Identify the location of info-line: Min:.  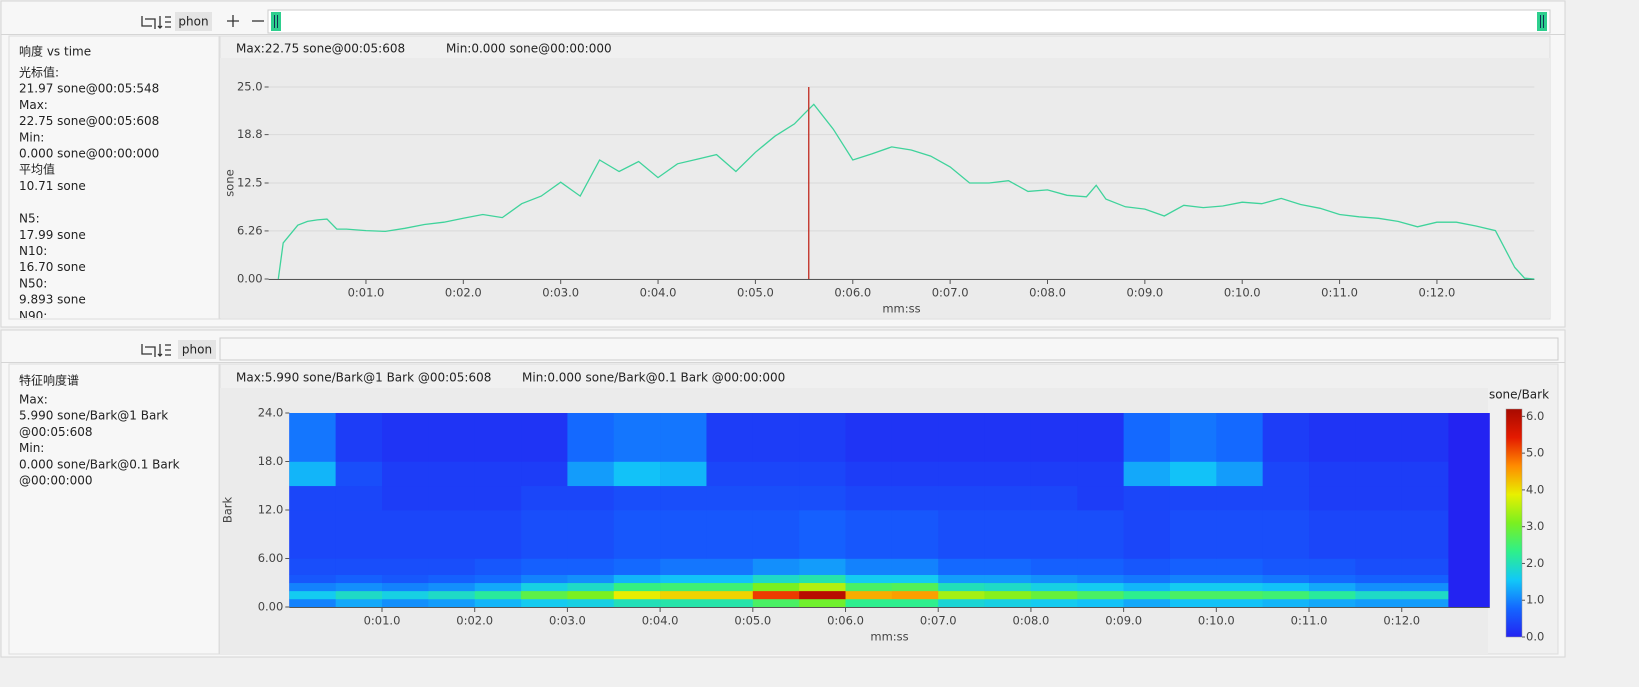
(31, 137).